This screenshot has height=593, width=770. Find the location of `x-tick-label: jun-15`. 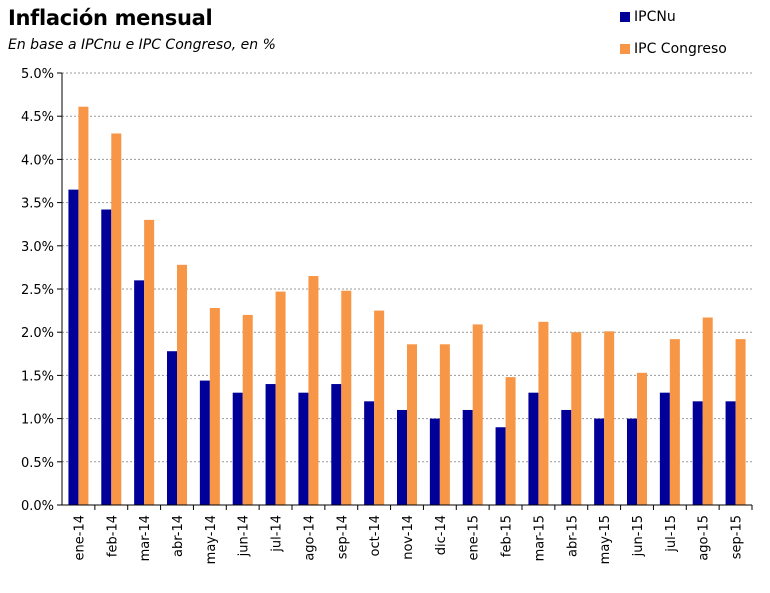

x-tick-label: jun-15 is located at coordinates (638, 536).